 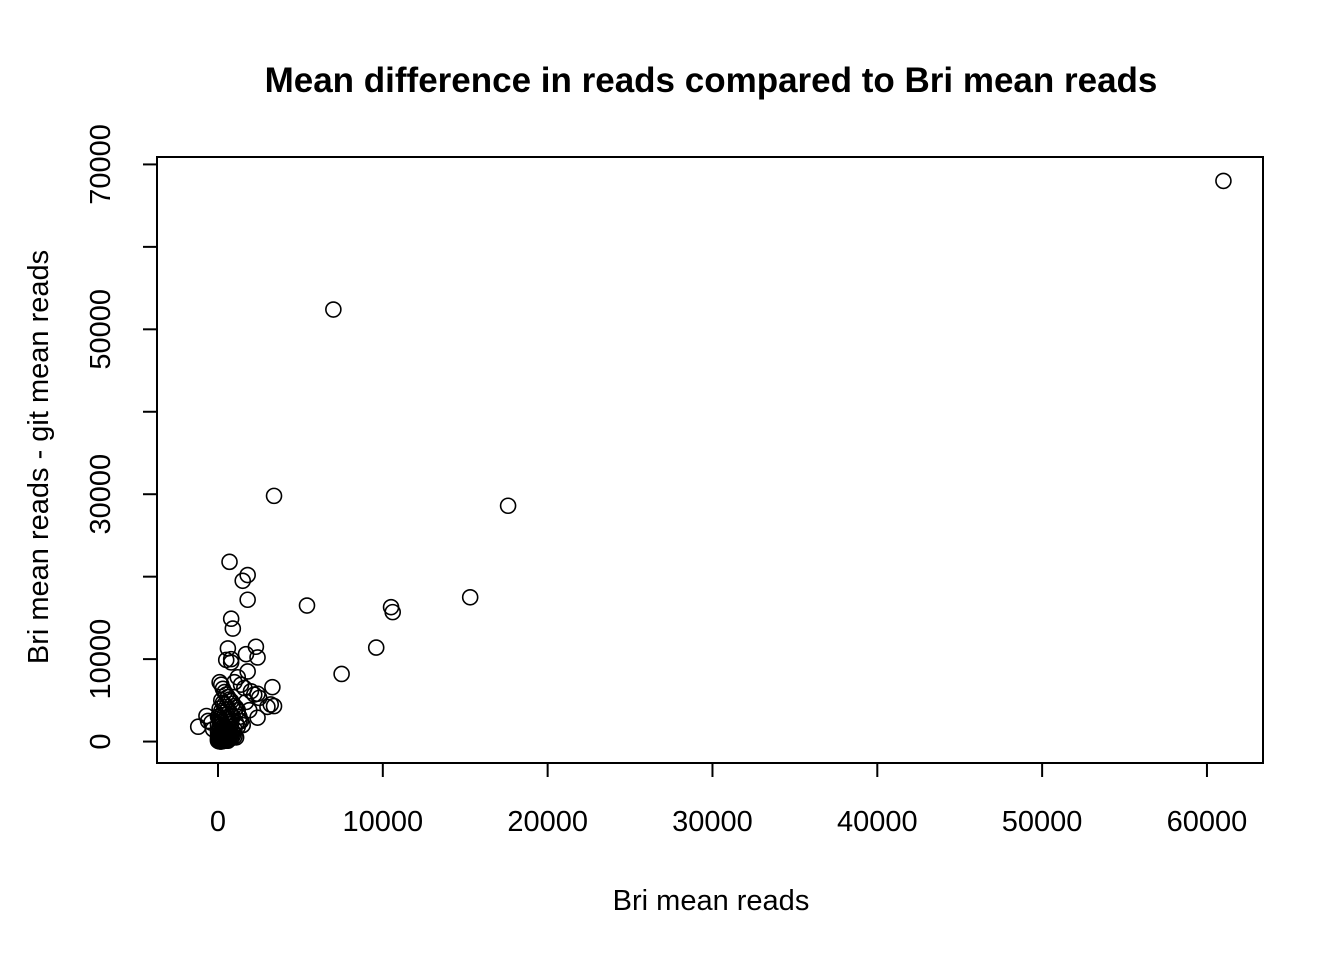 I want to click on y-tick-label: 70000, so click(x=101, y=164).